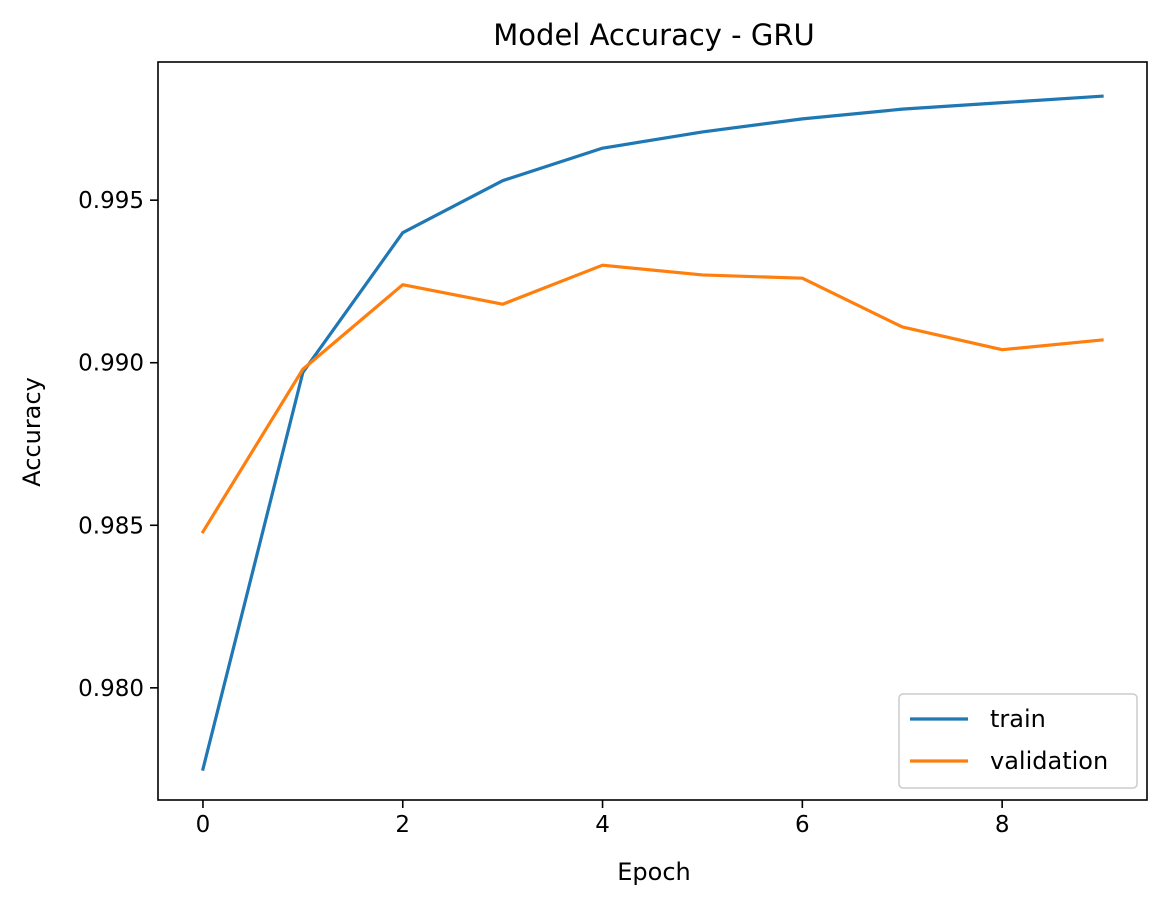 The width and height of the screenshot is (1173, 908). Describe the element at coordinates (111, 689) in the screenshot. I see `y-tick-label: 0.980` at that location.